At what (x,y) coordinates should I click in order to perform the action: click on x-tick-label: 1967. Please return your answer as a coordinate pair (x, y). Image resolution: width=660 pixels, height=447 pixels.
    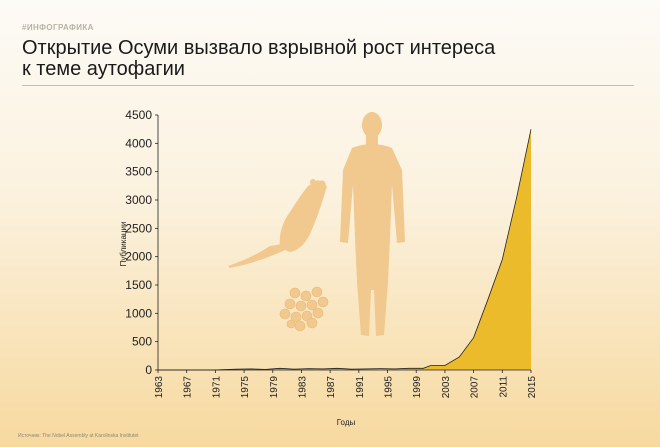
    Looking at the image, I should click on (188, 387).